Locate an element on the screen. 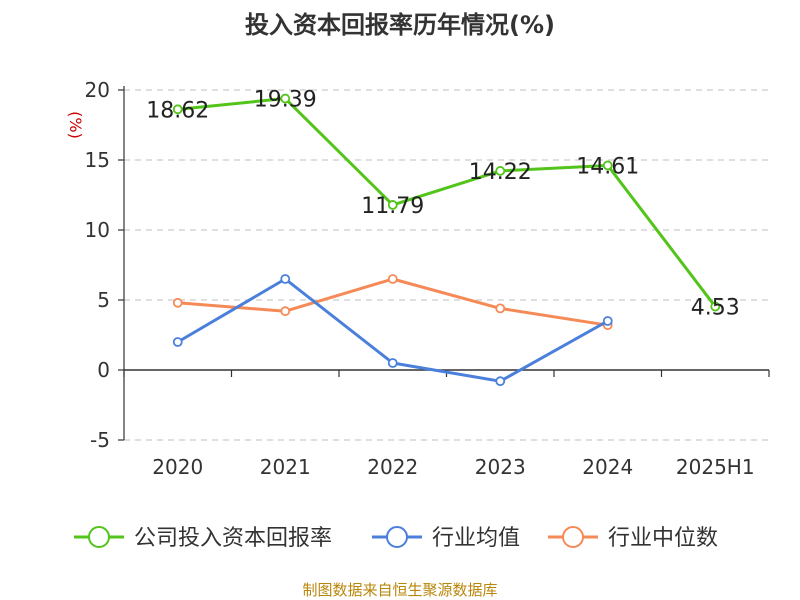 The width and height of the screenshot is (800, 600). data-label: 18.62 is located at coordinates (177, 110).